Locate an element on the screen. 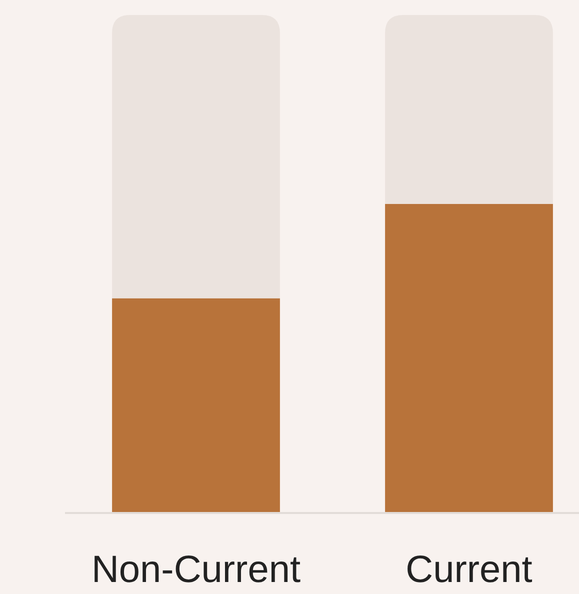  x-tick-label: Current is located at coordinates (469, 570).